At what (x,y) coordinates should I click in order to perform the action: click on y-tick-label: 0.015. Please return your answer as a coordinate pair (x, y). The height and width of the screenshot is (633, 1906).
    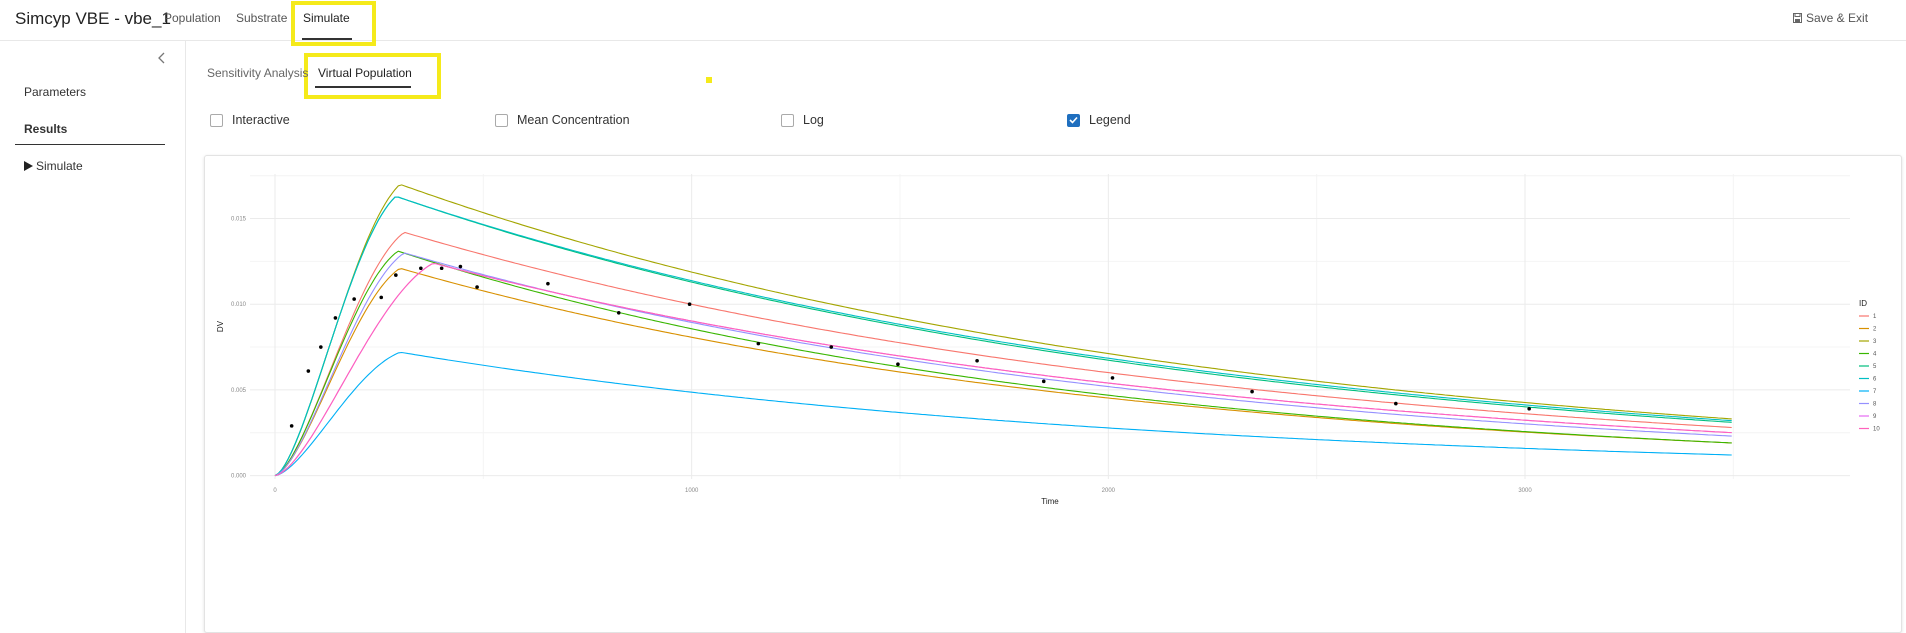
    Looking at the image, I should click on (239, 220).